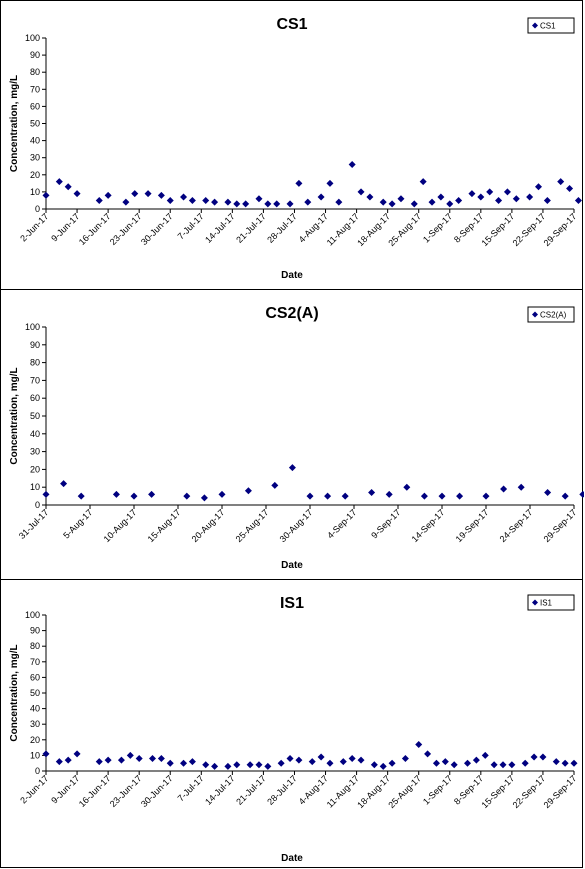 The height and width of the screenshot is (869, 585). I want to click on y-axis-label: Concentration, mg/L, so click(14, 692).